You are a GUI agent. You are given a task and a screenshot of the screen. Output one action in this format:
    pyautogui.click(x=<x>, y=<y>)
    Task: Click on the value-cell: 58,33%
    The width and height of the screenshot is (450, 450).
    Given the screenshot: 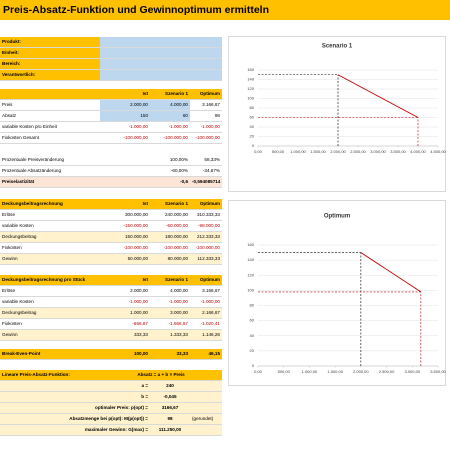 What is the action you would take?
    pyautogui.click(x=206, y=160)
    